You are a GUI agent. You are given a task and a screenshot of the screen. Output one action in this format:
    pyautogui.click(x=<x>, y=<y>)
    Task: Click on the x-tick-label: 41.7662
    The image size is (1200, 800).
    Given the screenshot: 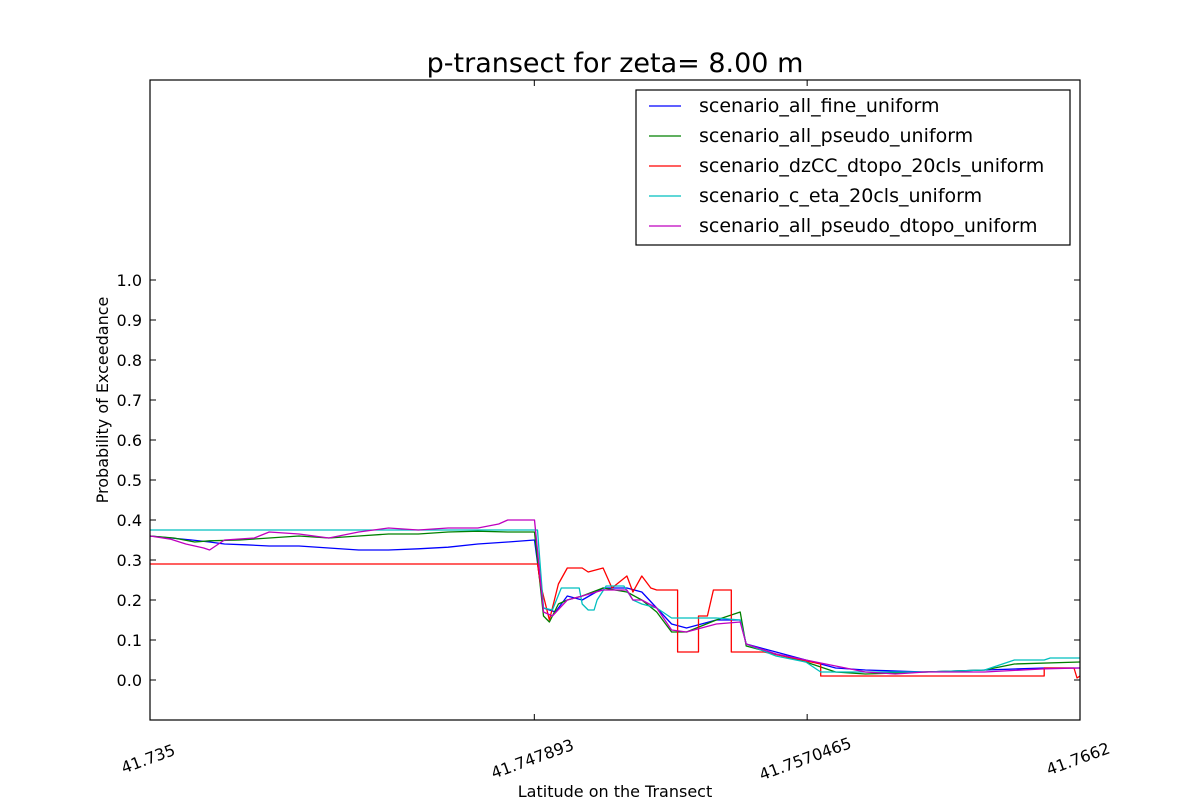 What is the action you would take?
    pyautogui.click(x=1078, y=759)
    